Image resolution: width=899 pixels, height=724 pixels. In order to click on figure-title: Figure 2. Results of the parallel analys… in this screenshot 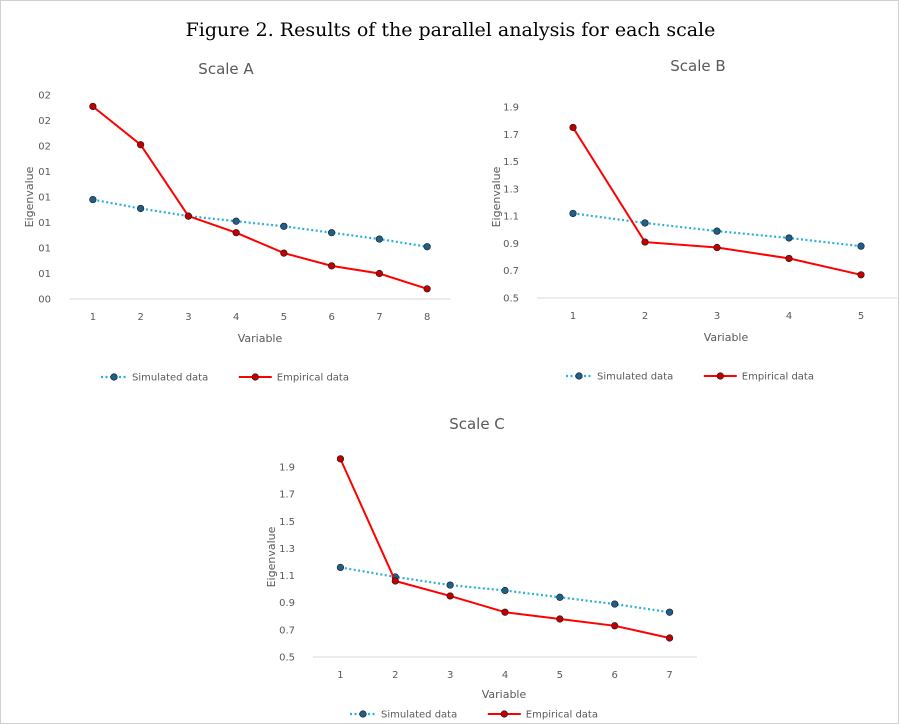, I will do `click(450, 30)`.